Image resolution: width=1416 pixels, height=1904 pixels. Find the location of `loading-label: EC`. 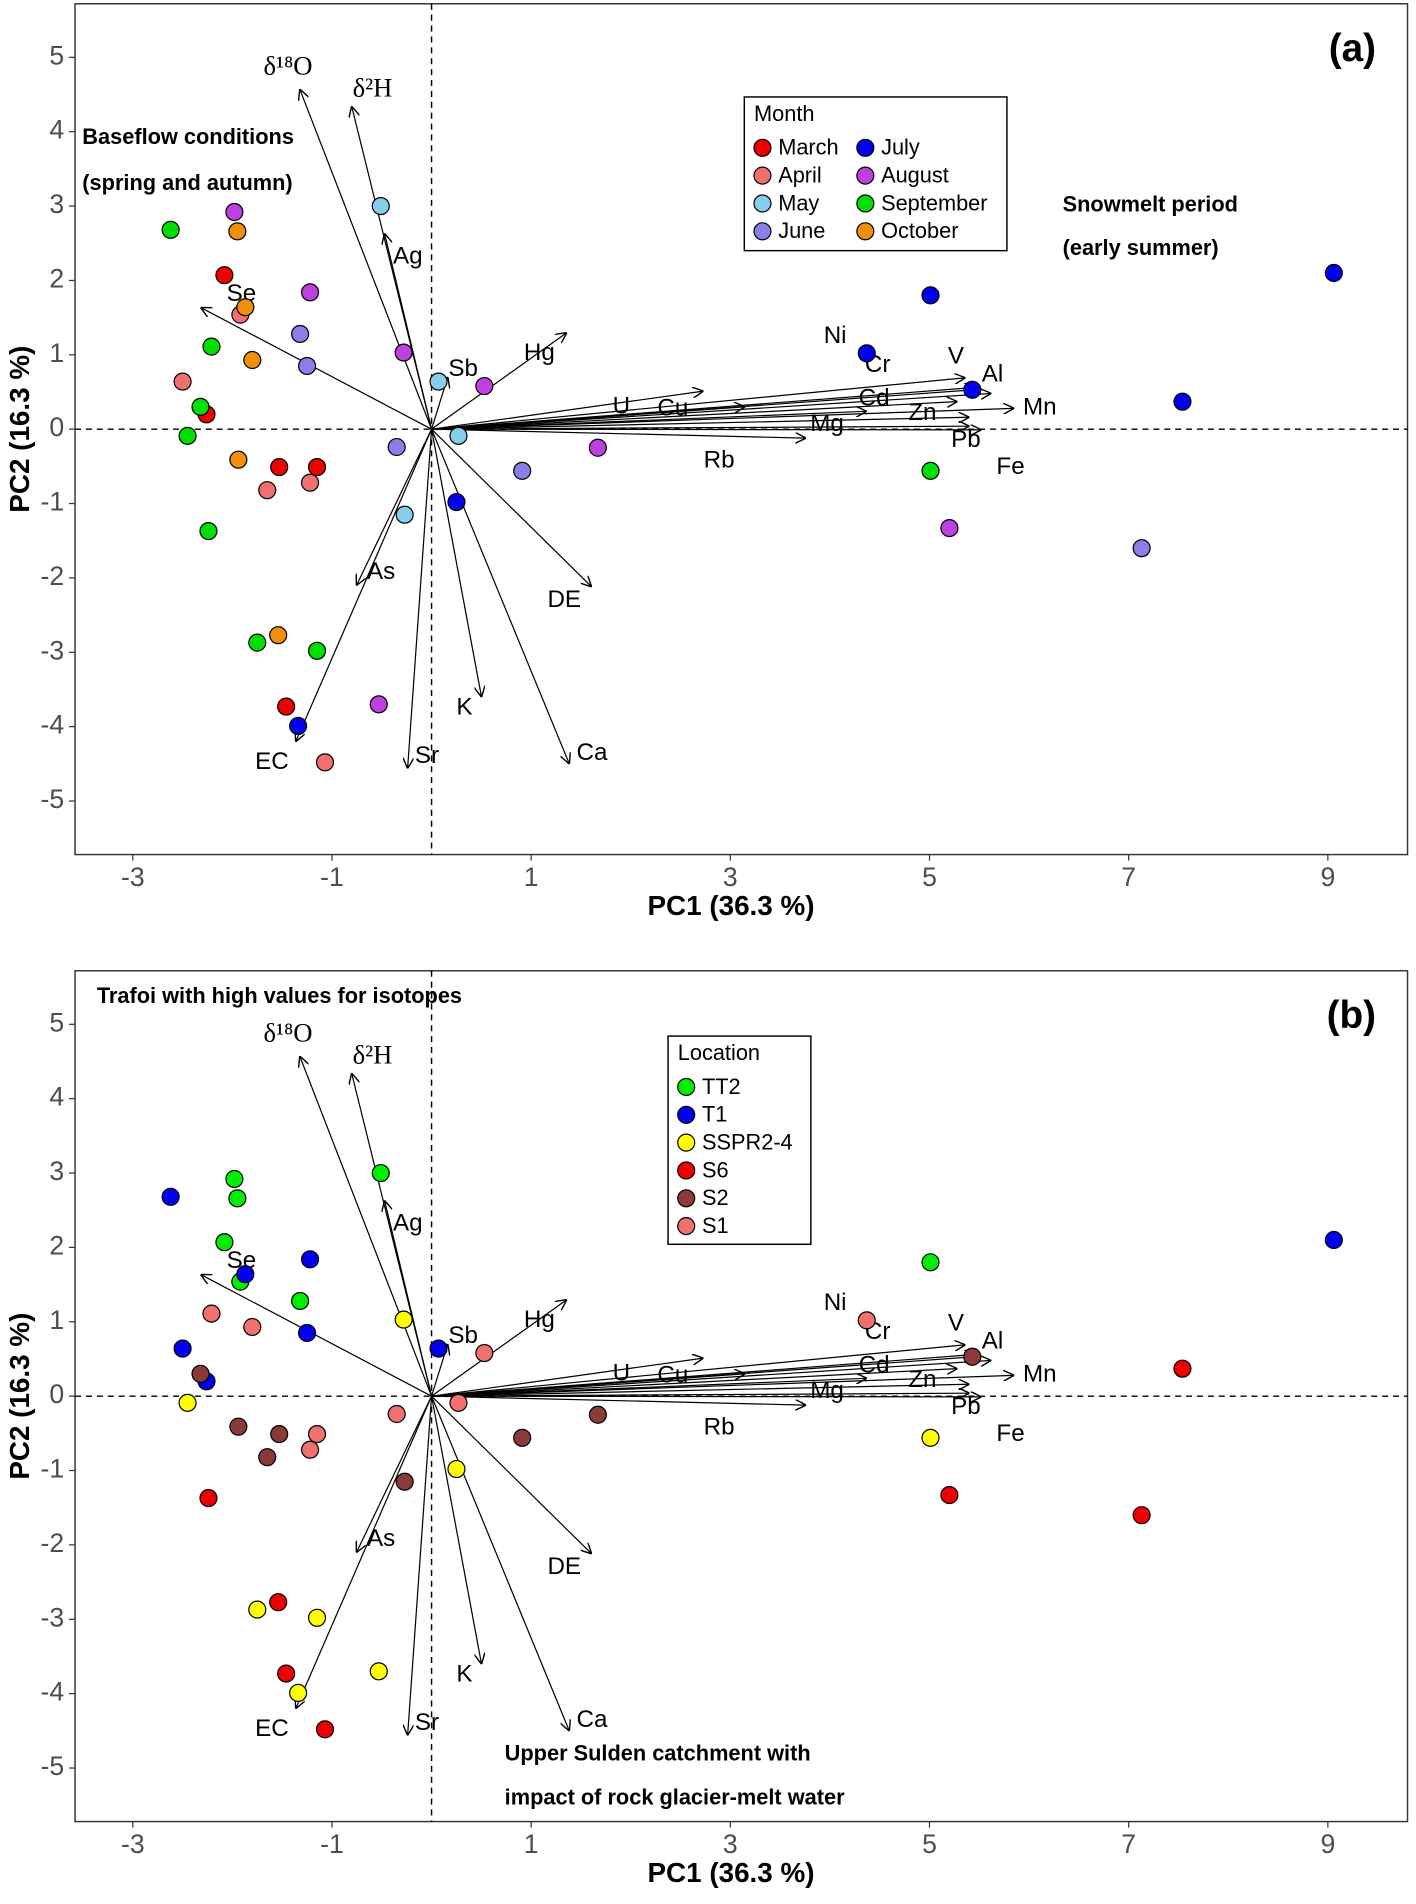

loading-label: EC is located at coordinates (272, 1728).